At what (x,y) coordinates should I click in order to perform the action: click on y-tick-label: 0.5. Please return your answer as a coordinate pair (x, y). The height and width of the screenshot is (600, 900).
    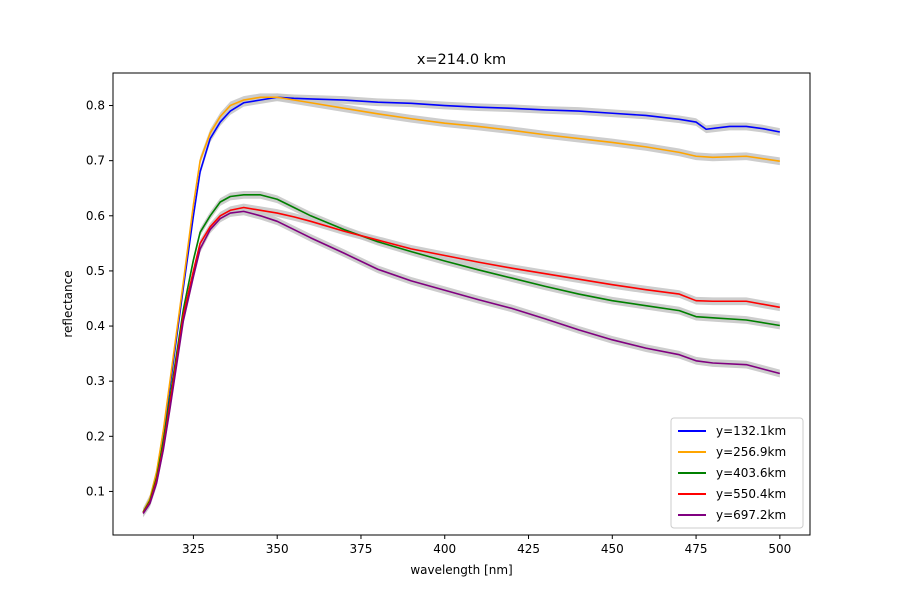
    Looking at the image, I should click on (95, 271).